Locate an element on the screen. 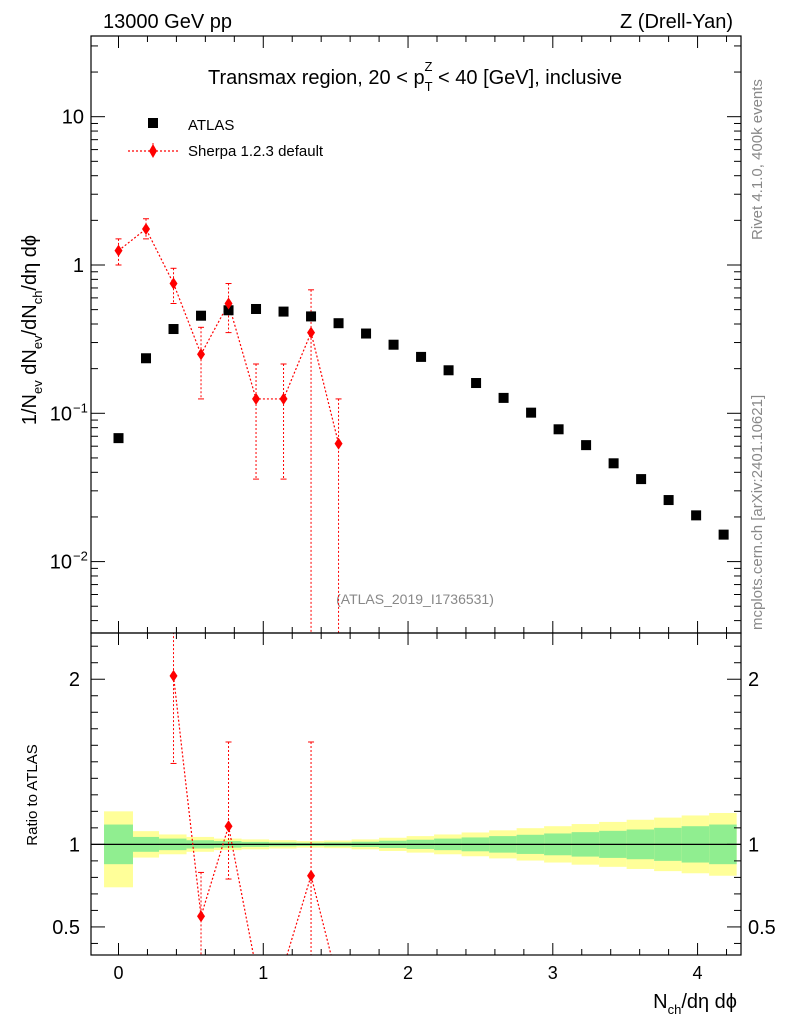  ratio-y-tick-label-left: 1 is located at coordinates (74, 845).